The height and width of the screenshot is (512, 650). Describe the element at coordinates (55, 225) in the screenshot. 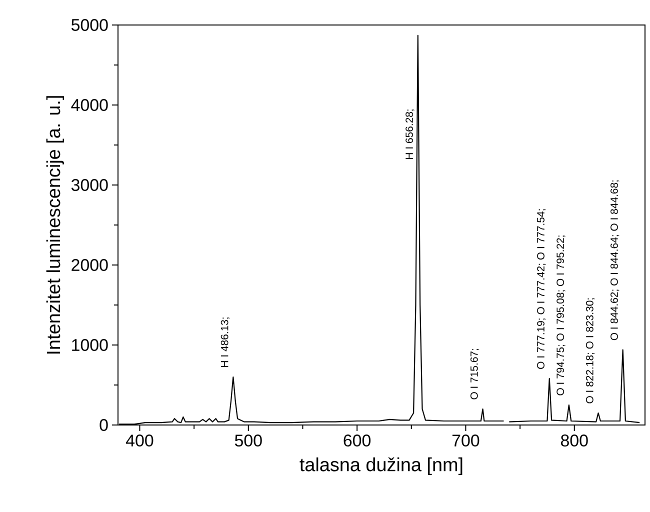

I see `y-axis-title: Intenzitet luminescencije [a. u.]` at that location.